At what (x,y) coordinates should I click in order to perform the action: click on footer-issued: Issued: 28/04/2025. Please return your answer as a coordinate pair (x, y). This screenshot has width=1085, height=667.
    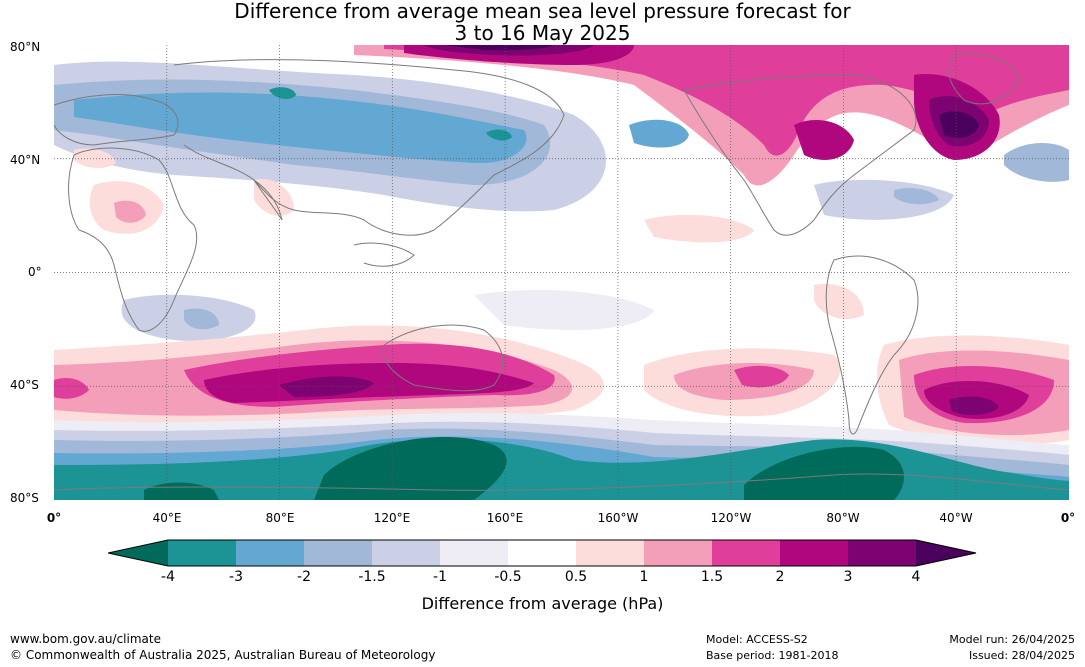
    Looking at the image, I should click on (1021, 655).